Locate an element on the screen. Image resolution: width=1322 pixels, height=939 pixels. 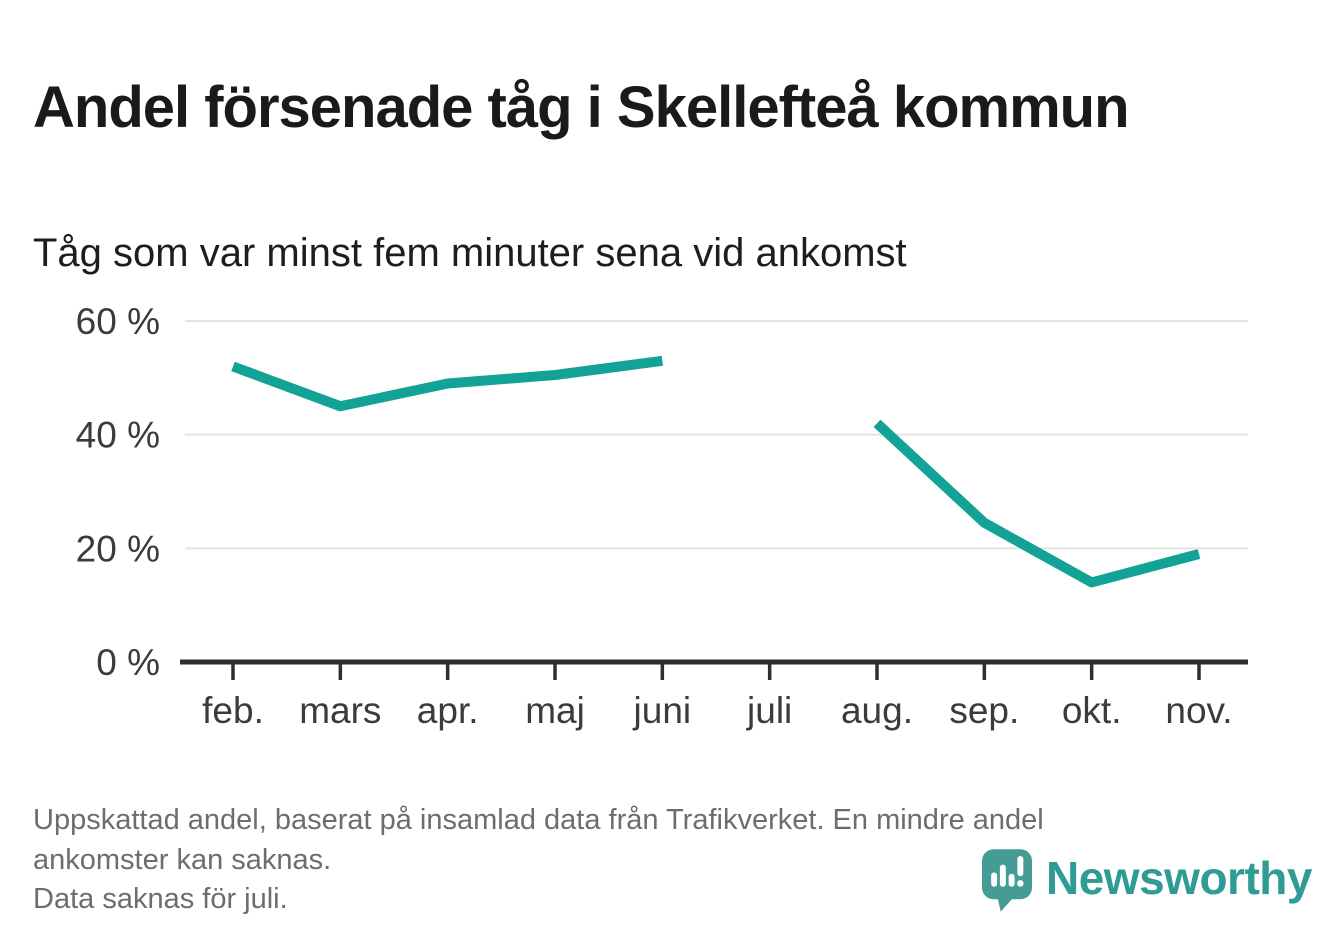
newsworthy-logo: Newsworthy is located at coordinates (1147, 881).